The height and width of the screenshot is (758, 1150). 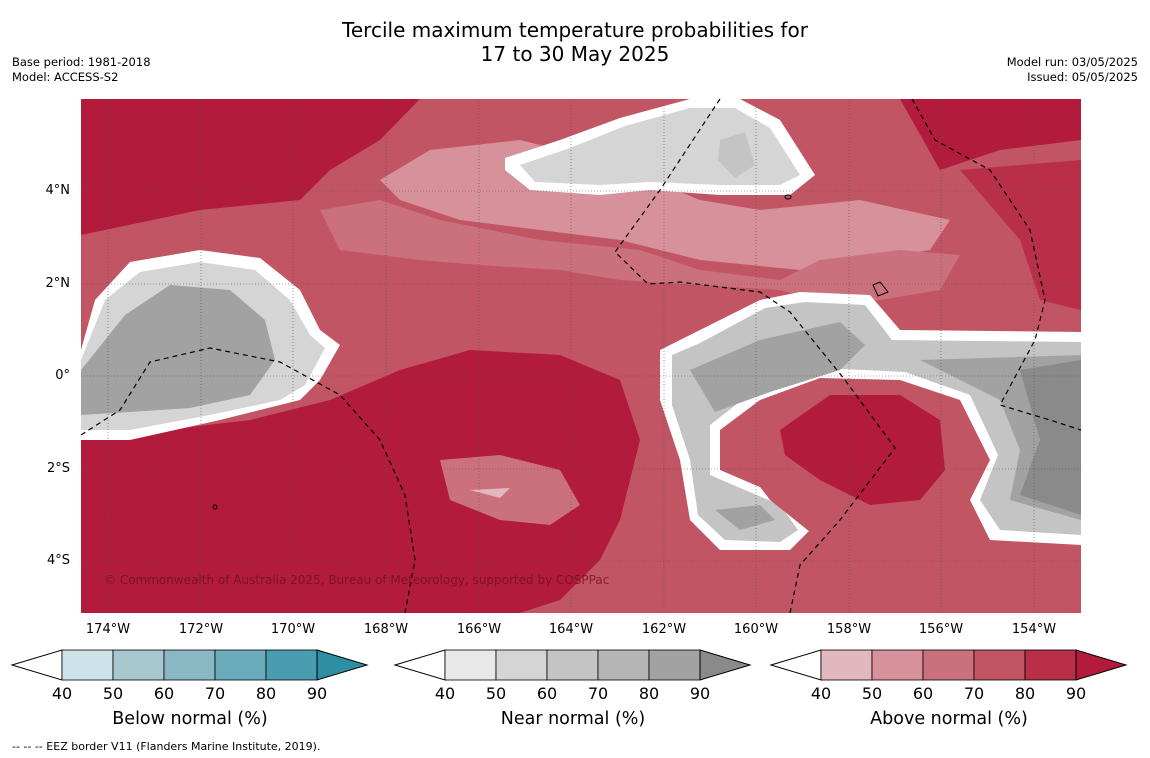 What do you see at coordinates (1020, 235) in the screenshot?
I see `field-above-80-ne` at bounding box center [1020, 235].